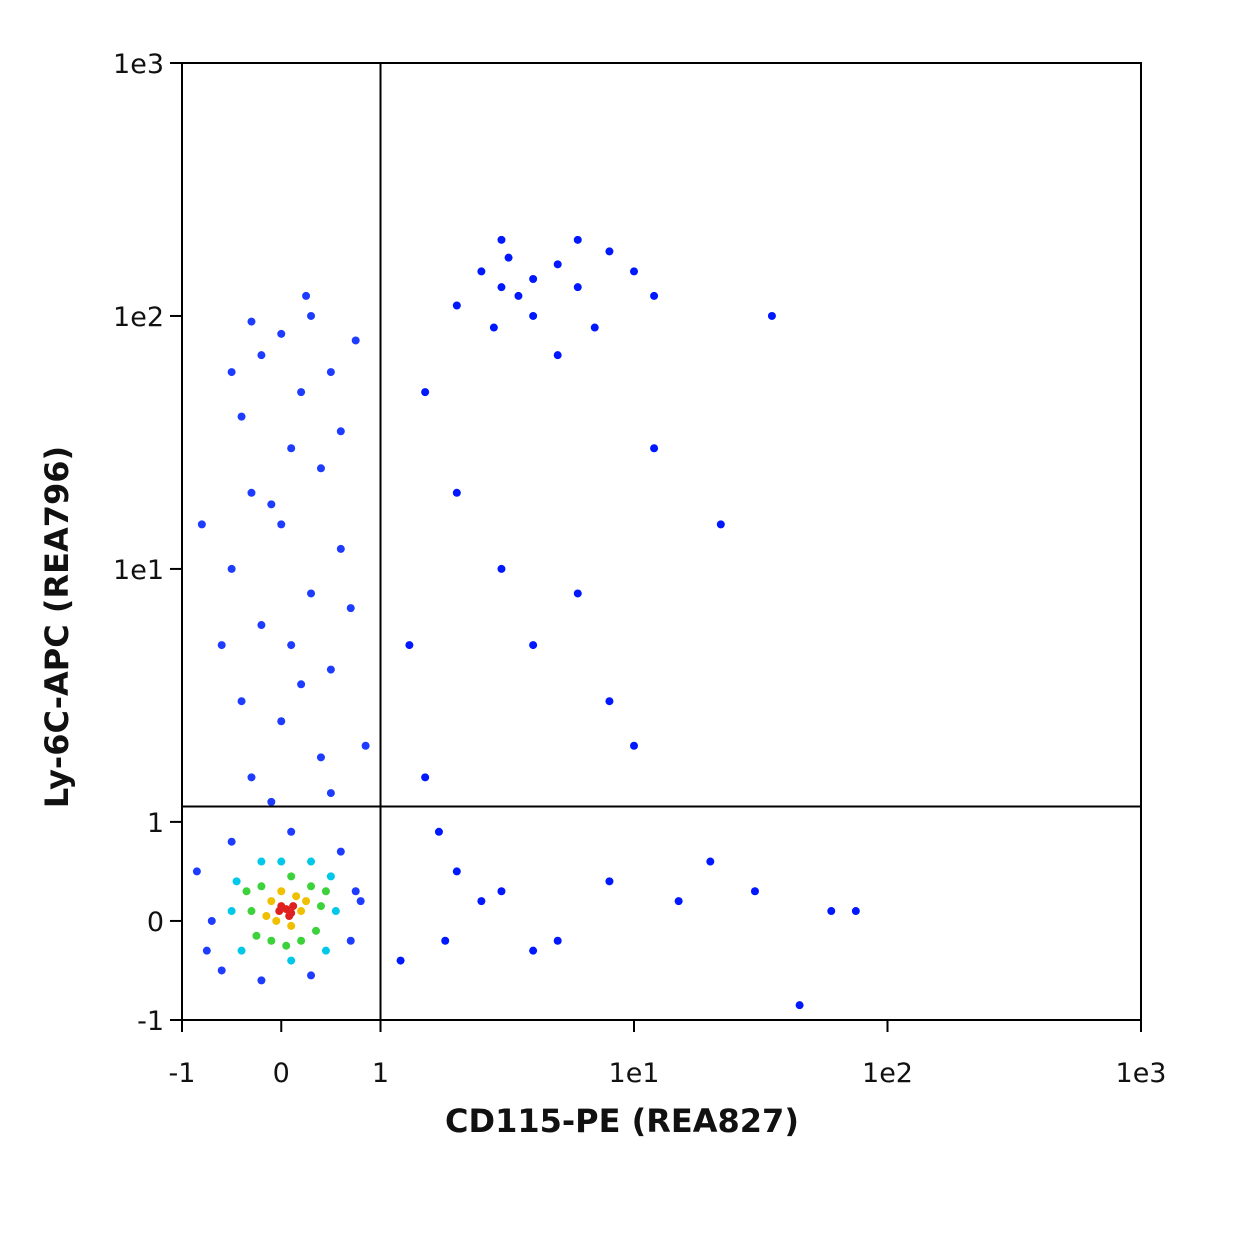  What do you see at coordinates (887, 1073) in the screenshot?
I see `x-tick-label: 1e2` at bounding box center [887, 1073].